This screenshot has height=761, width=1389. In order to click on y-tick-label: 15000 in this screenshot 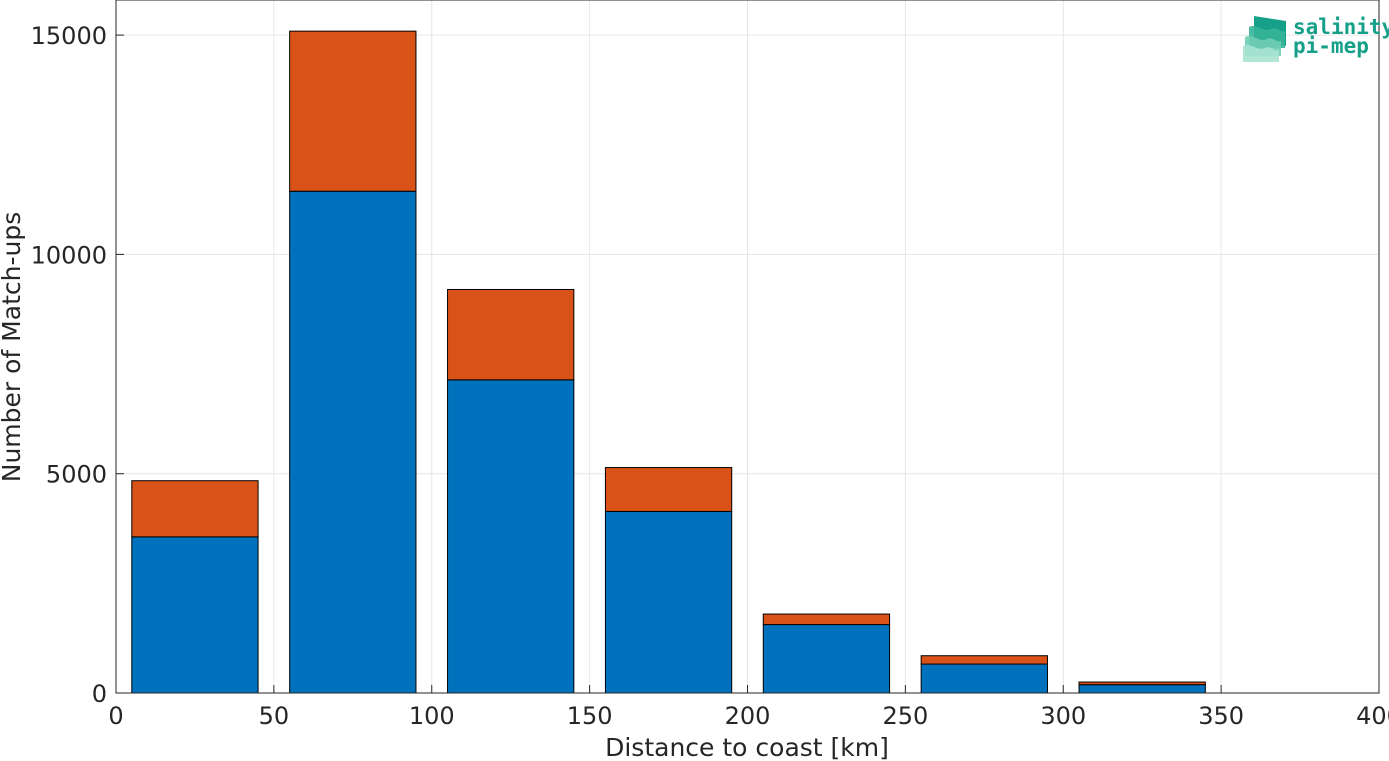, I will do `click(69, 36)`.